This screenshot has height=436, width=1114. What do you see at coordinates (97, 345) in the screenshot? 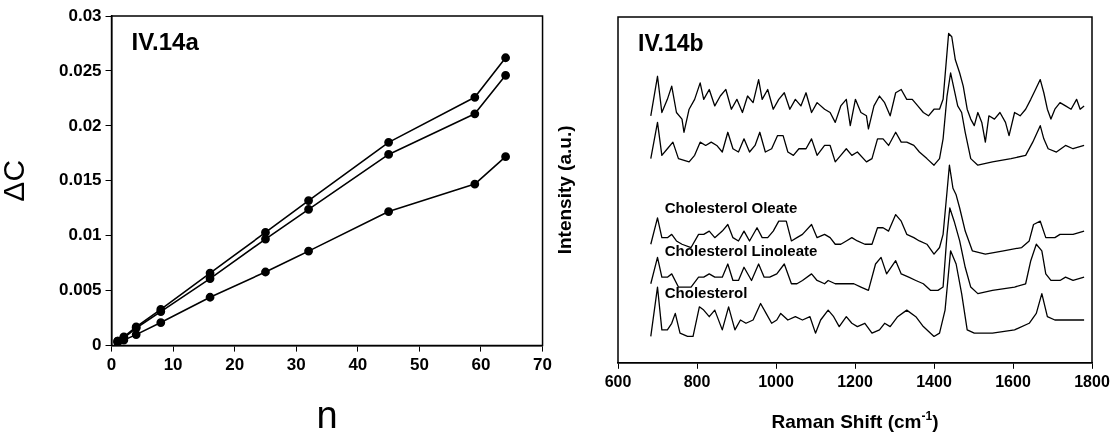
I see `y-tick-label: 0` at bounding box center [97, 345].